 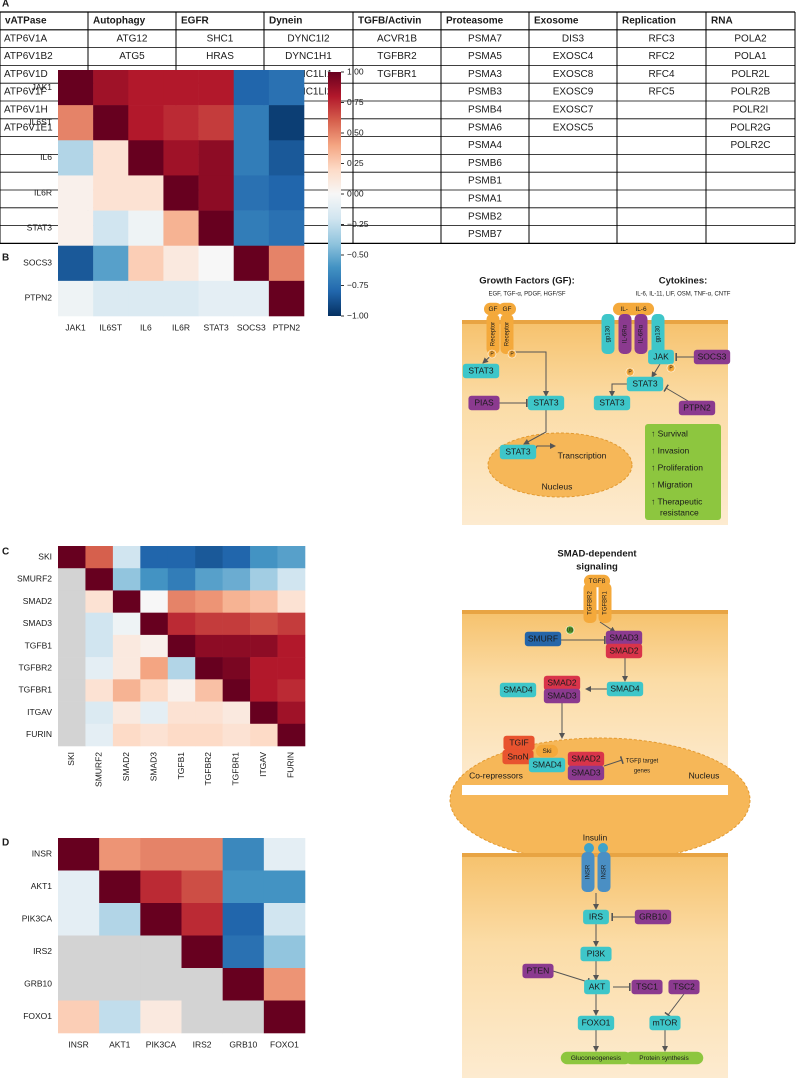 I want to click on table-cell: ACVR1B, so click(x=397, y=38).